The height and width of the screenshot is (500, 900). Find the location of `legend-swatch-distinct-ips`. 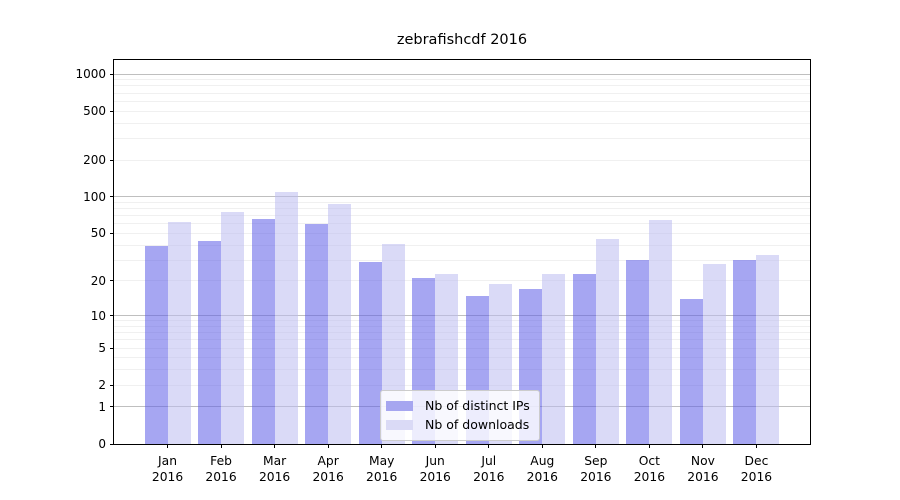

legend-swatch-distinct-ips is located at coordinates (399, 405).